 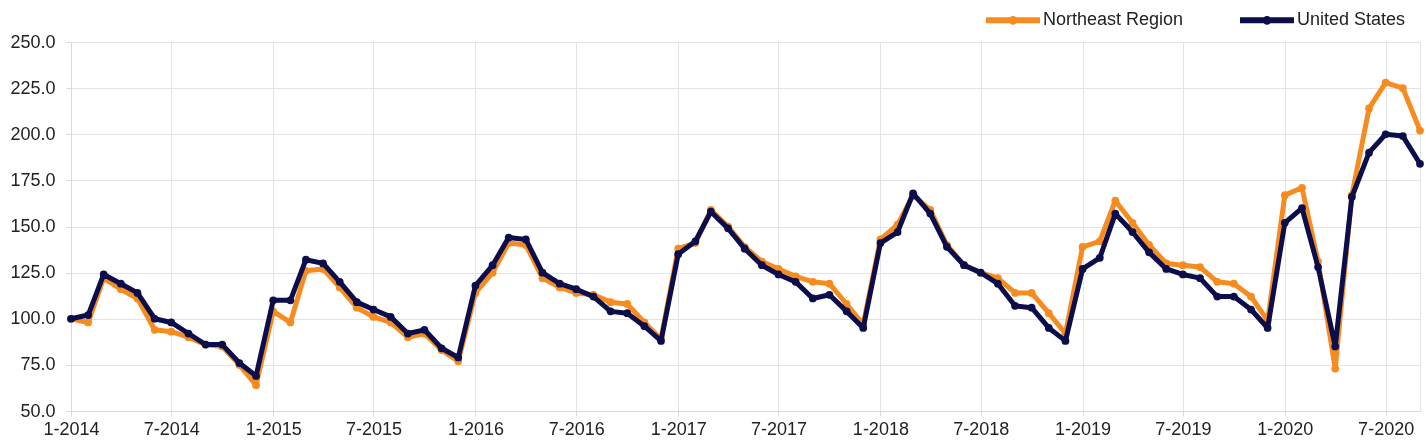 What do you see at coordinates (678, 428) in the screenshot?
I see `x-tick-label: 1-2017` at bounding box center [678, 428].